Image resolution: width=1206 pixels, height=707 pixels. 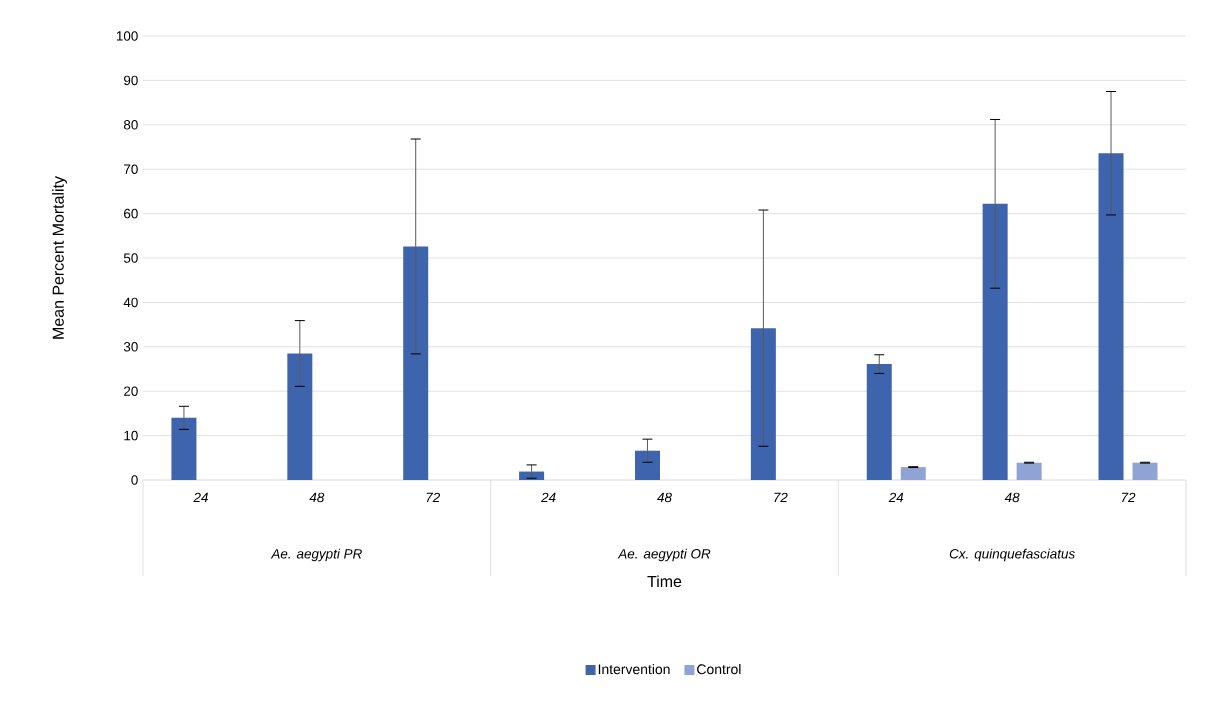 What do you see at coordinates (634, 669) in the screenshot?
I see `legend-label: Intervention` at bounding box center [634, 669].